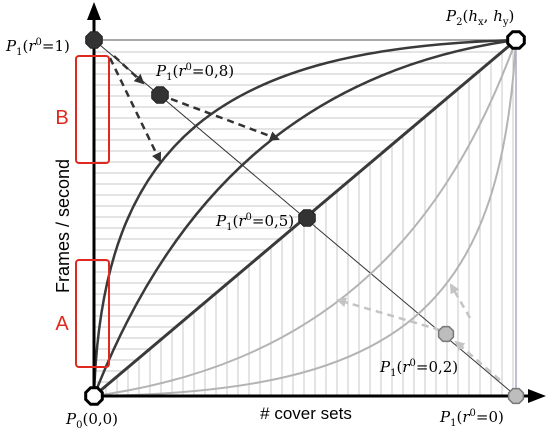 The height and width of the screenshot is (432, 547). What do you see at coordinates (91, 420) in the screenshot?
I see `origin-label: P0(0,0)` at bounding box center [91, 420].